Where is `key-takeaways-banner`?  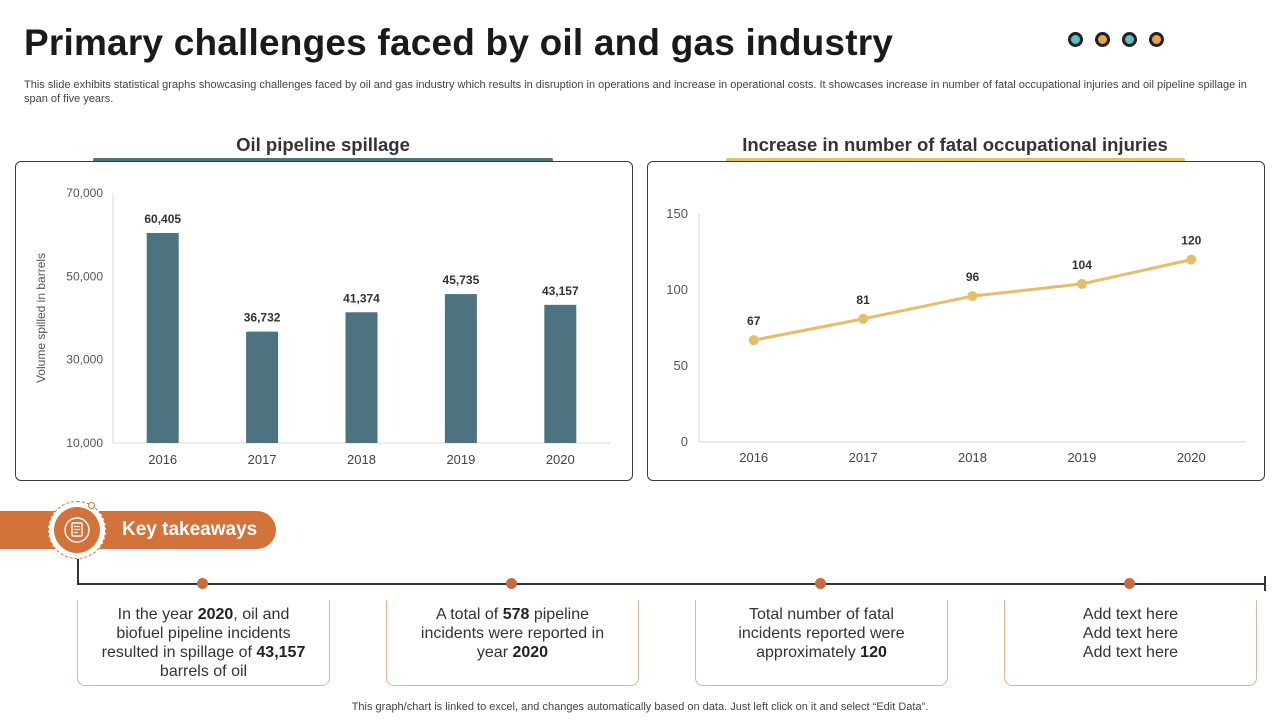 key-takeaways-banner is located at coordinates (138, 530).